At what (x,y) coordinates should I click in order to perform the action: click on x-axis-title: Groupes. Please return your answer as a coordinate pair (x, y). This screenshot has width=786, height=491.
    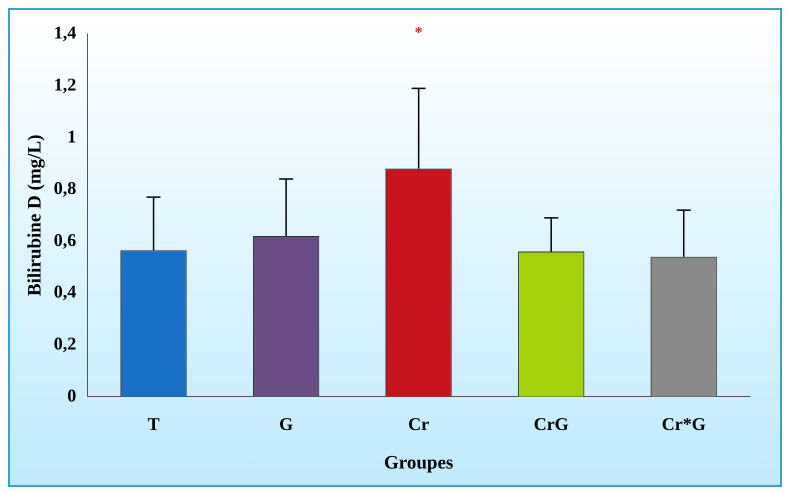
    Looking at the image, I should click on (419, 463).